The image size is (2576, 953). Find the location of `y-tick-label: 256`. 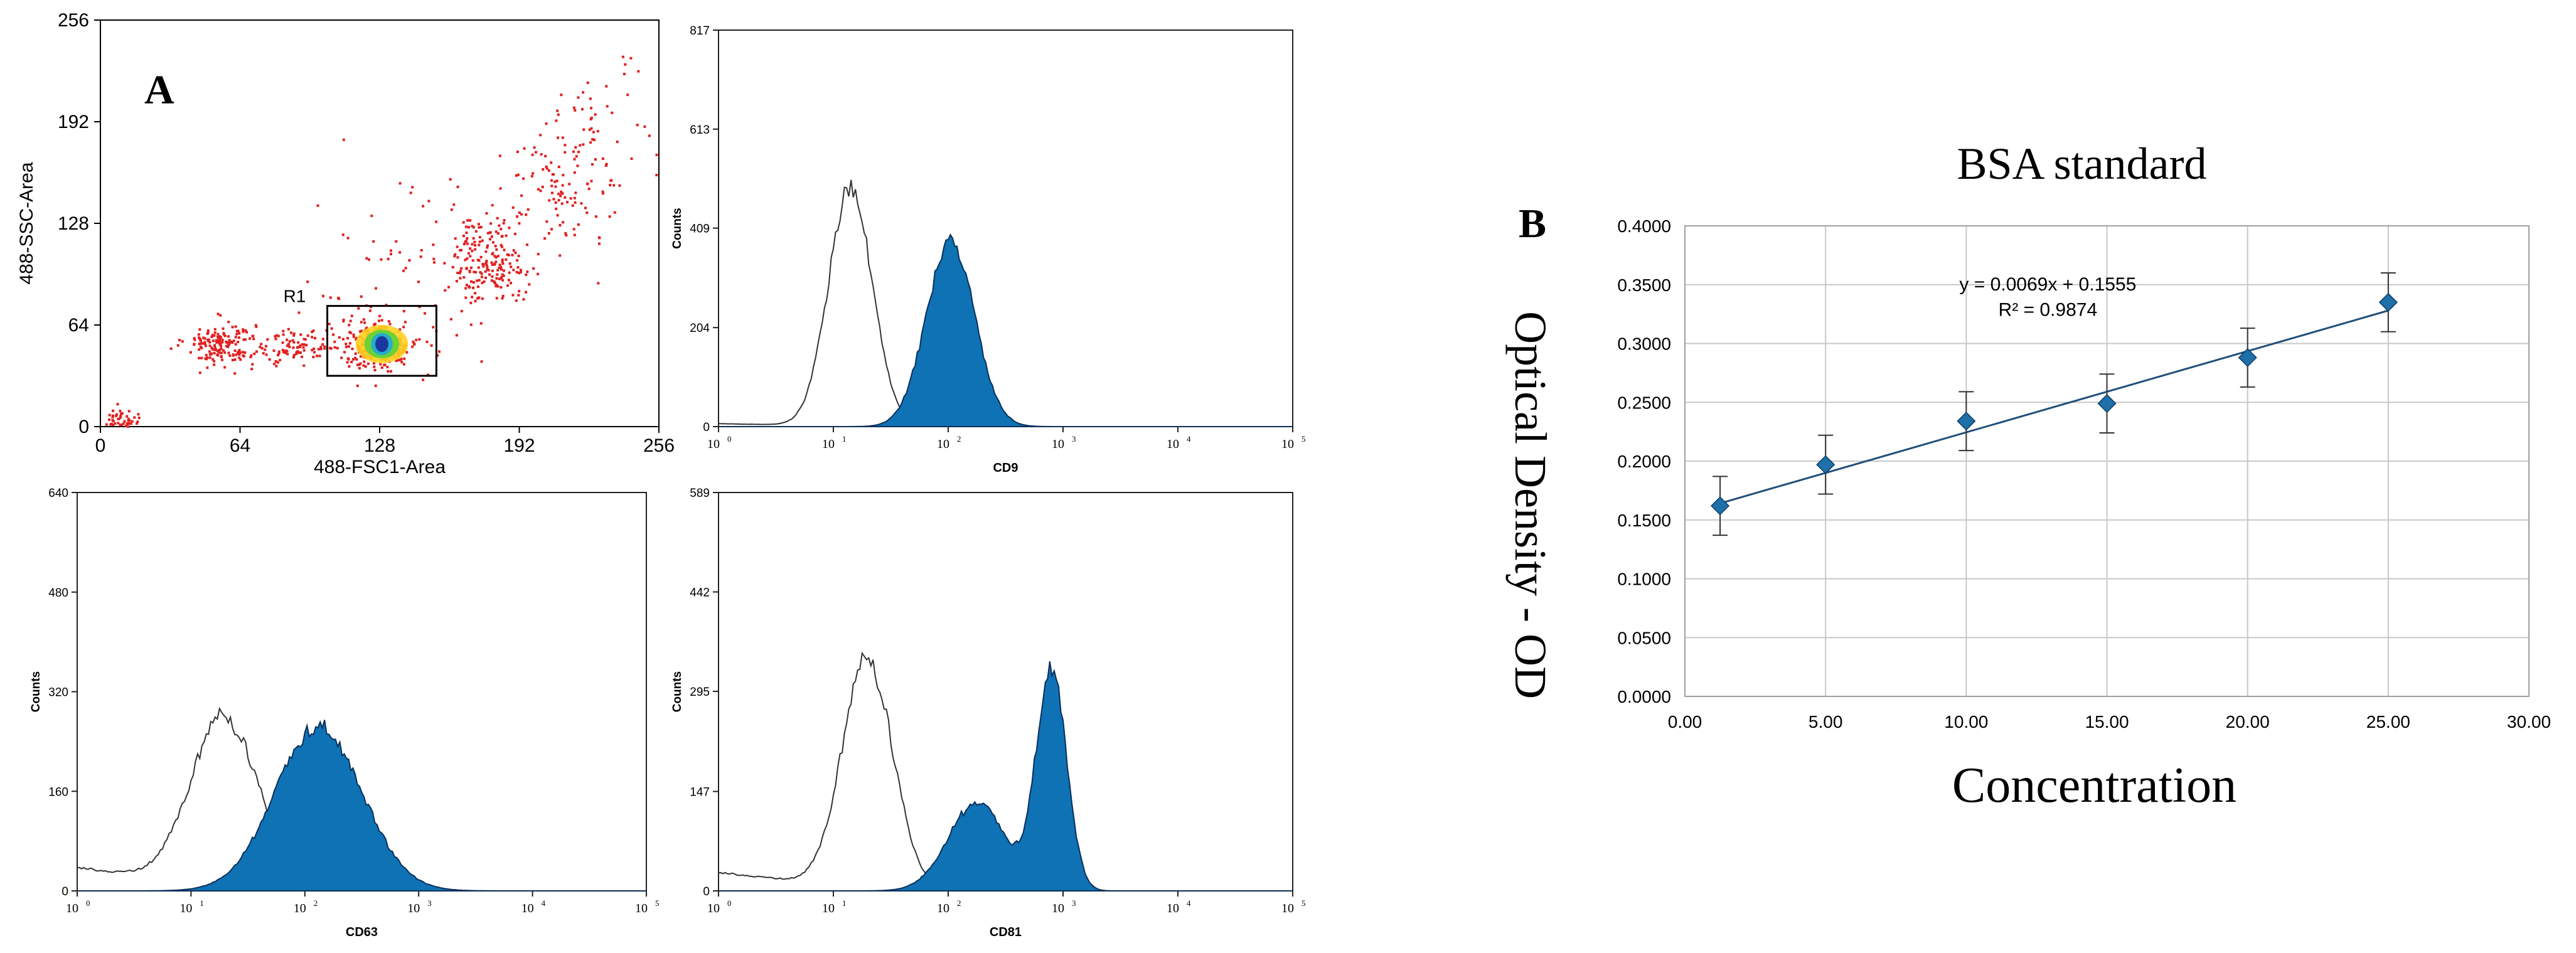

y-tick-label: 256 is located at coordinates (73, 20).